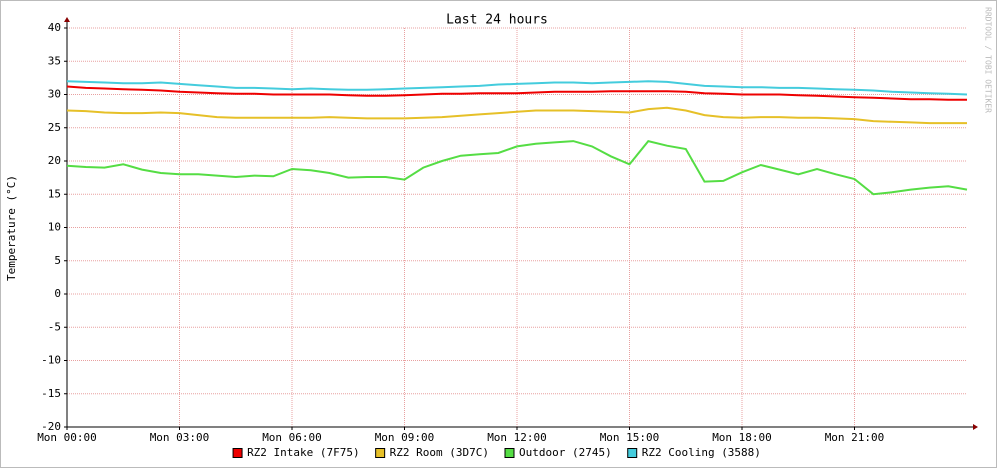 The height and width of the screenshot is (468, 997). I want to click on x-tick-label: Mon 18:00, so click(742, 437).